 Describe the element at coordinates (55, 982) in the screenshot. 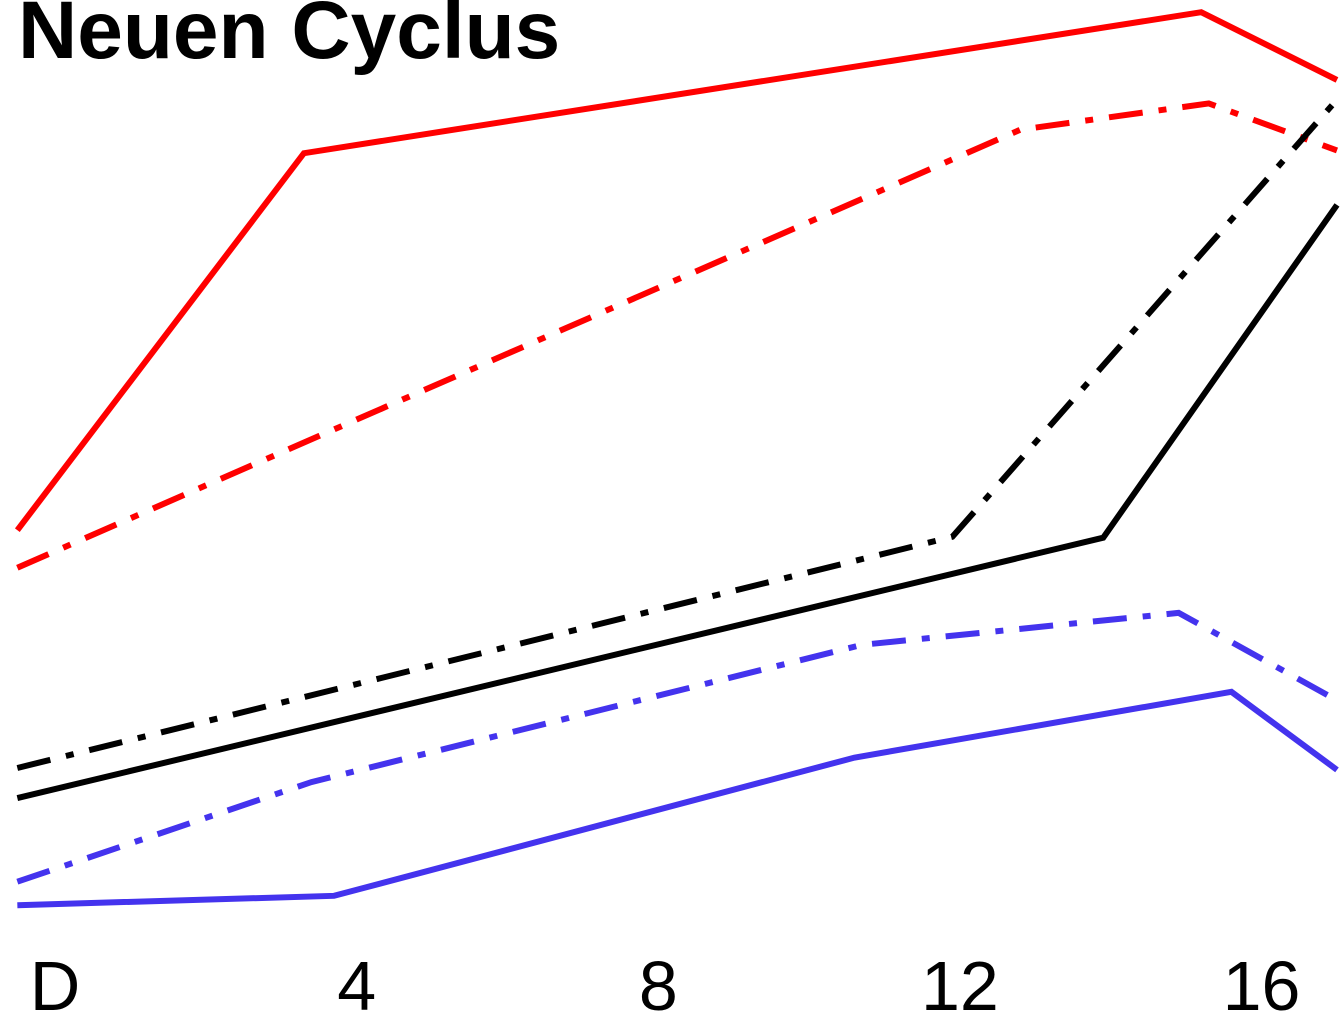

I see `x-tick-label: D` at that location.